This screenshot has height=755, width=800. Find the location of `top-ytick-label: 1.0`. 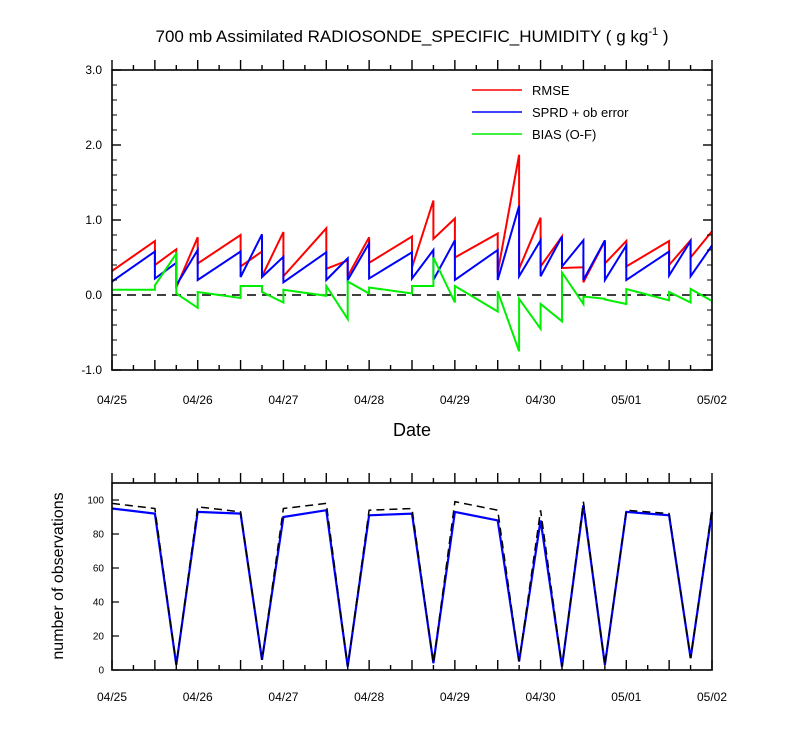

top-ytick-label: 1.0 is located at coordinates (93, 220).